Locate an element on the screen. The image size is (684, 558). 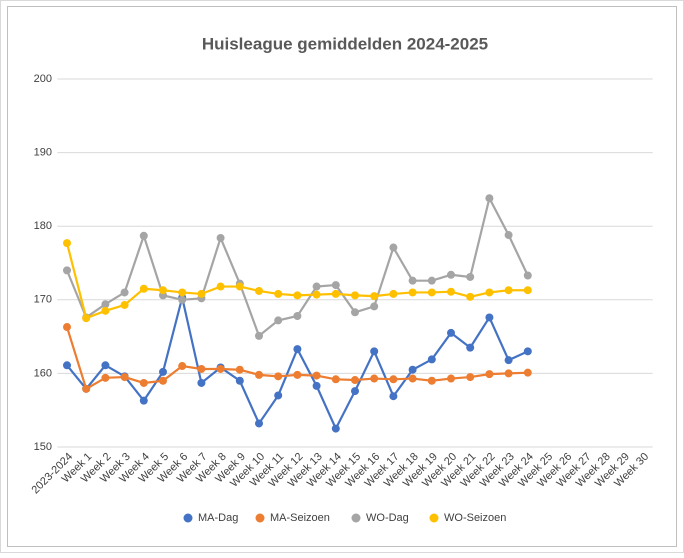
chart-title: Huisleague gemiddelden 2024-2025 is located at coordinates (345, 43).